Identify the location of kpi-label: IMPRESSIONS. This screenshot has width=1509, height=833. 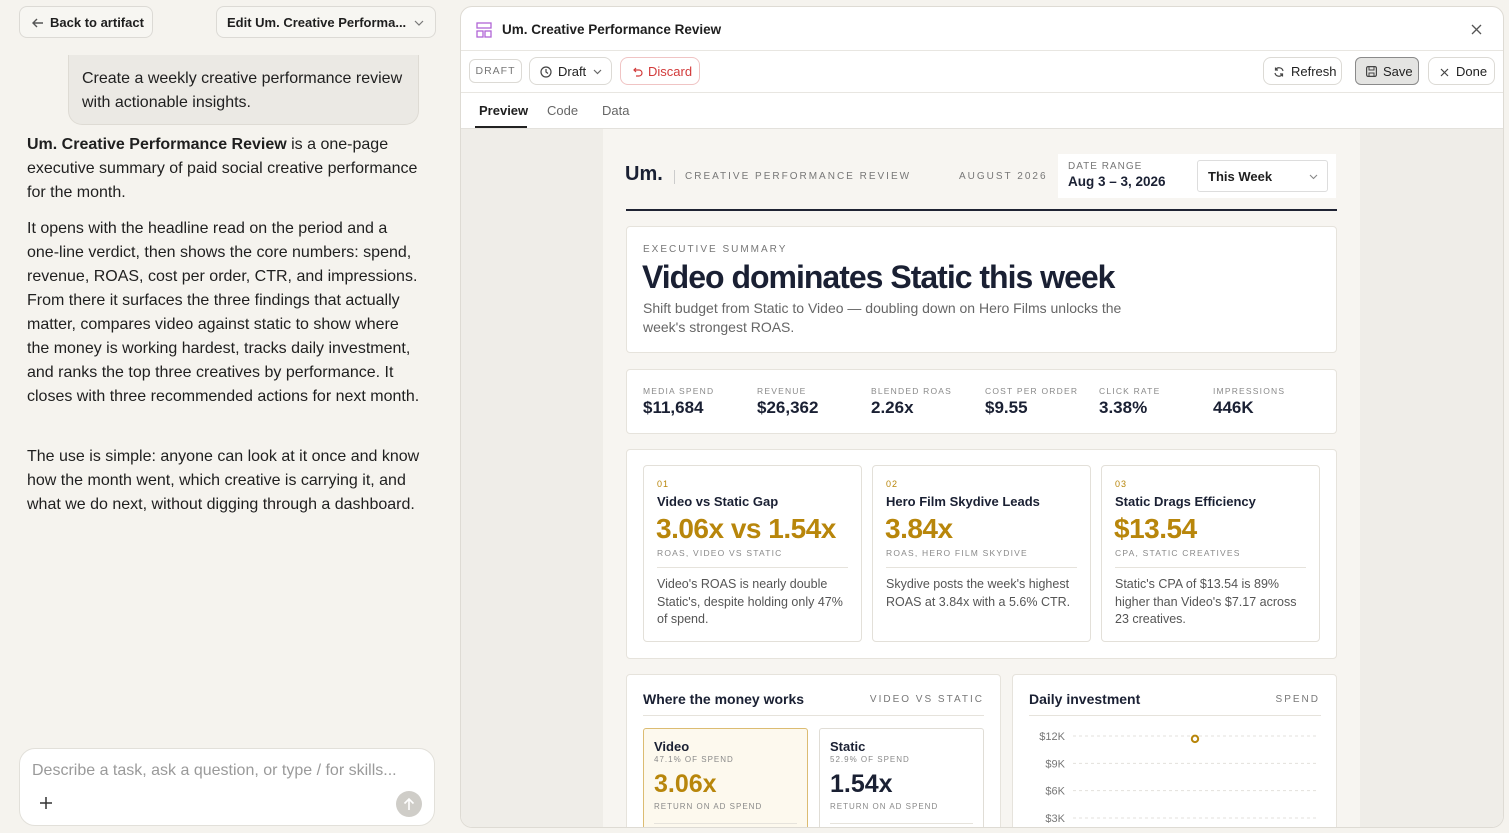
(1249, 391).